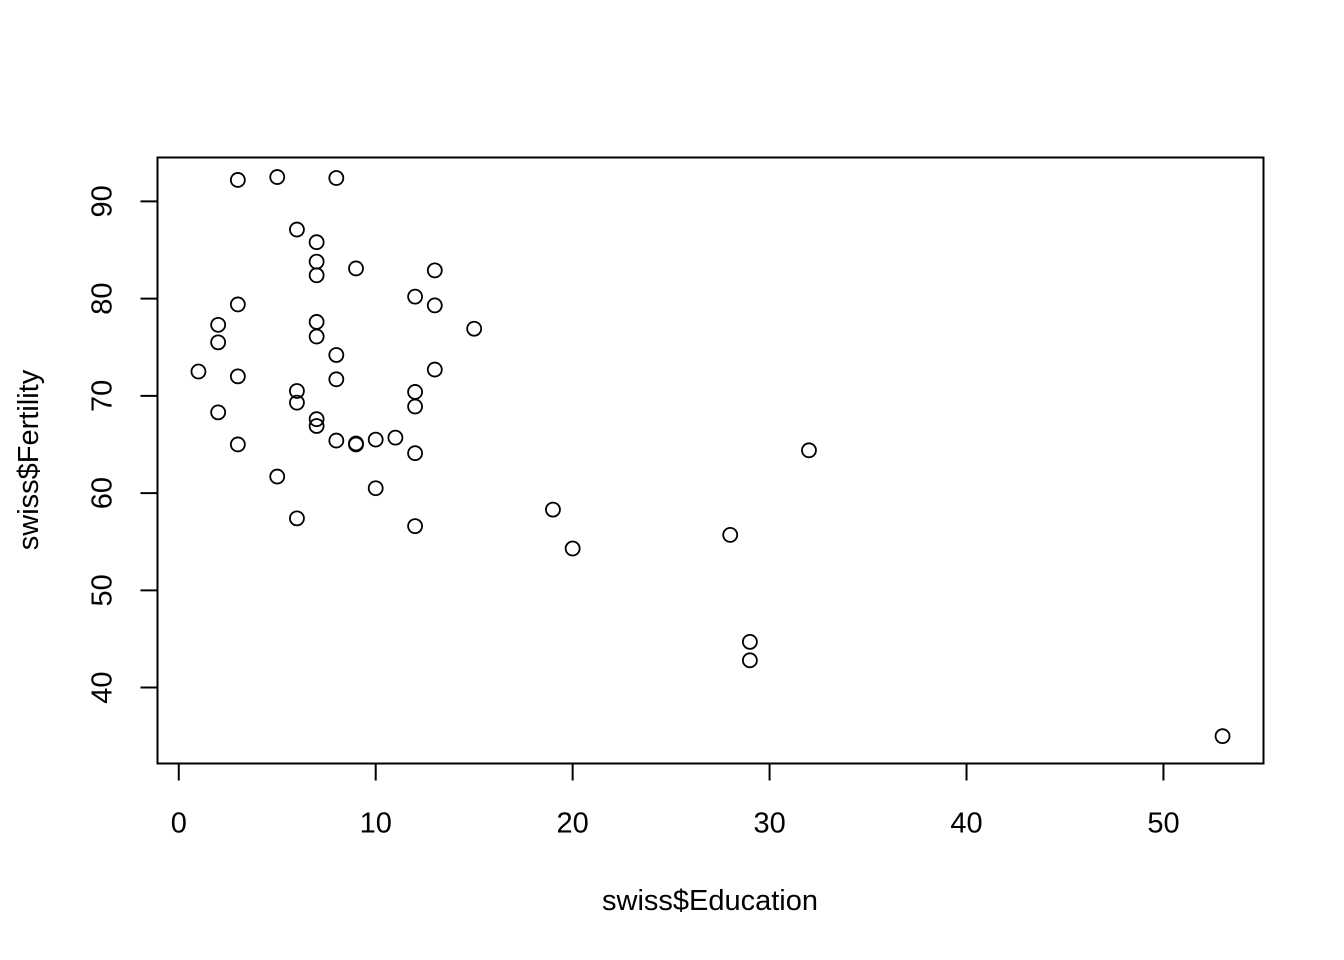 The image size is (1344, 960). I want to click on x-tick-label: 10, so click(376, 824).